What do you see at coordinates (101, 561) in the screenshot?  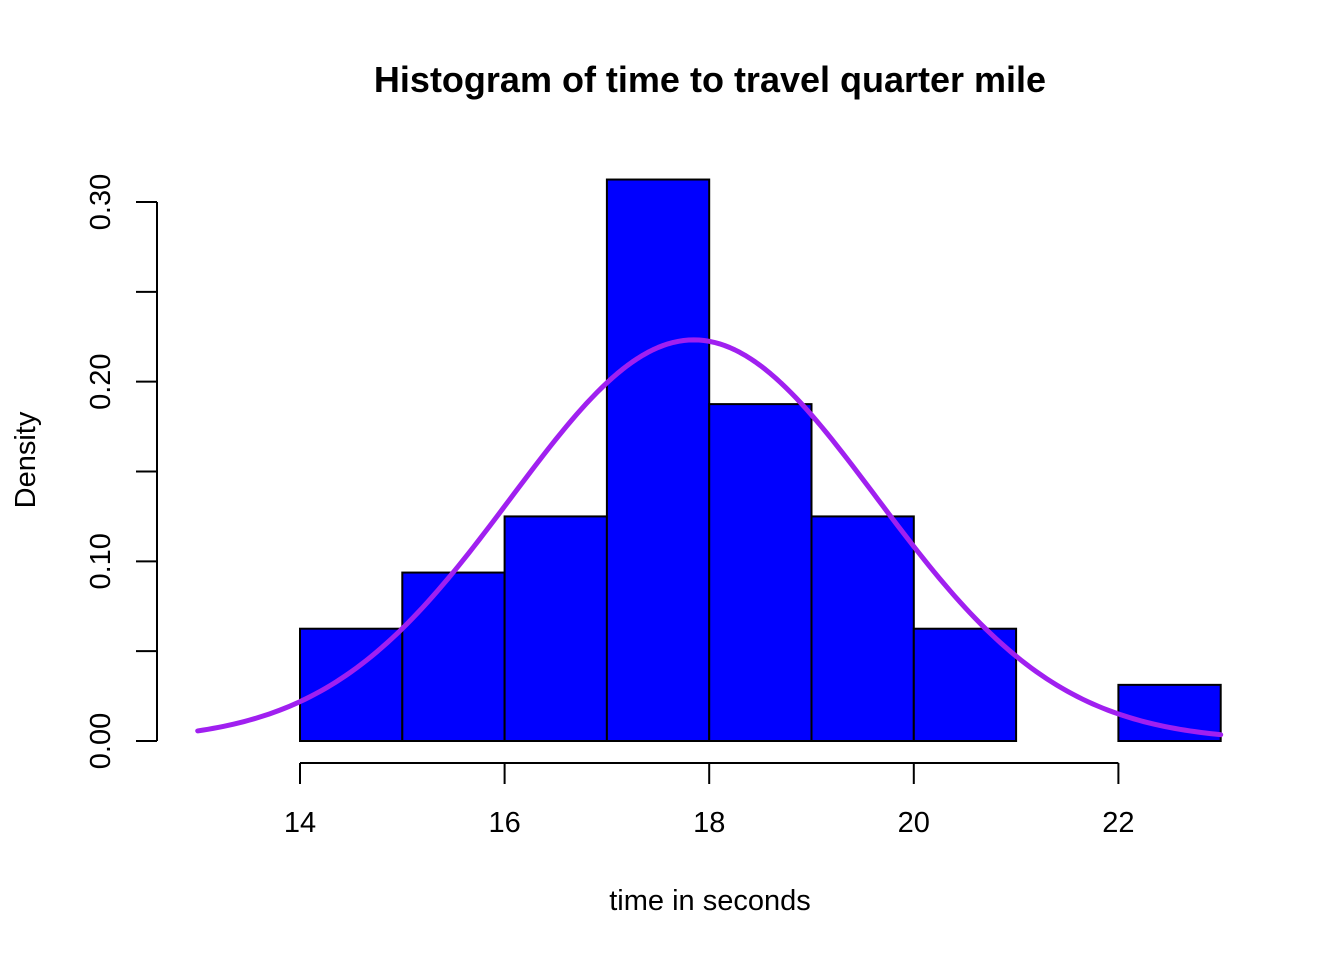 I see `y-tick-label: 0.10` at bounding box center [101, 561].